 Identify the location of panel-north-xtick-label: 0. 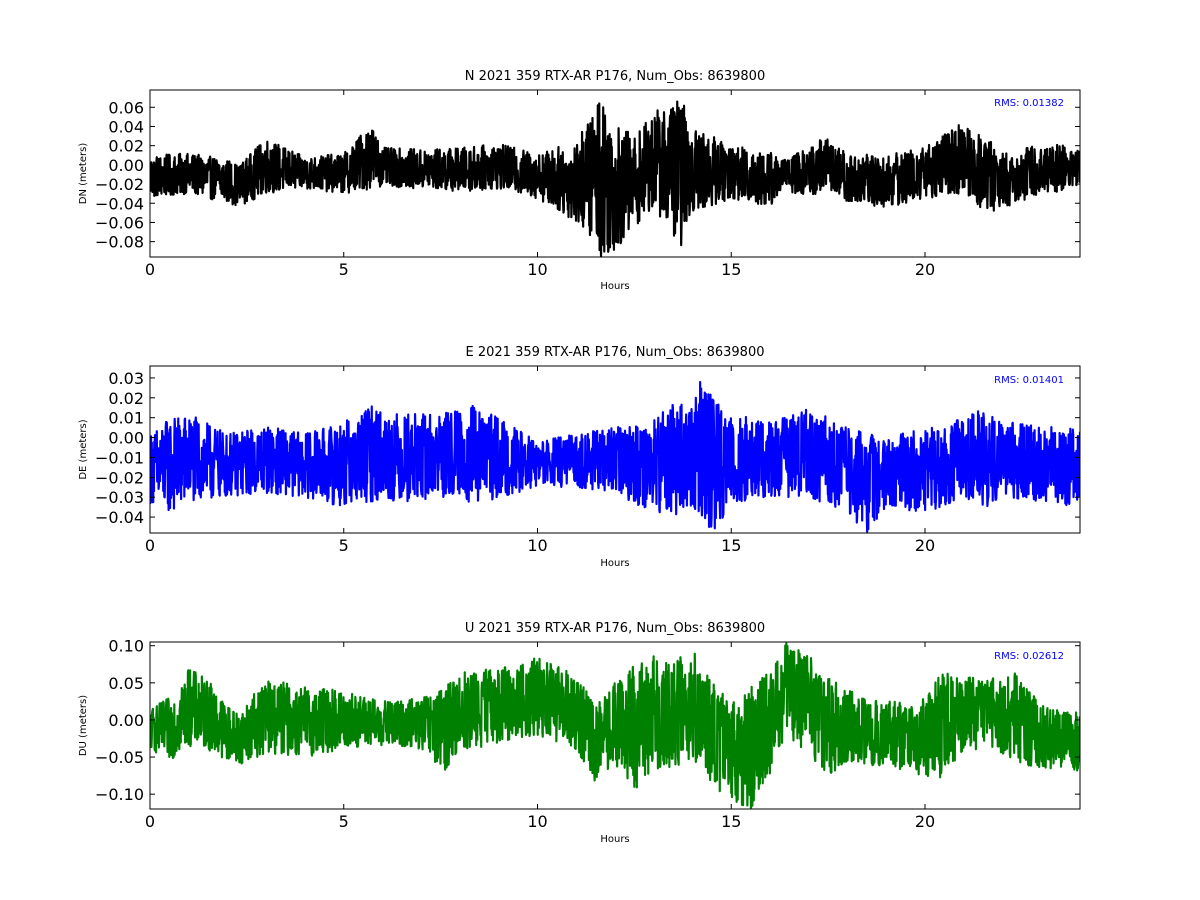
(150, 269).